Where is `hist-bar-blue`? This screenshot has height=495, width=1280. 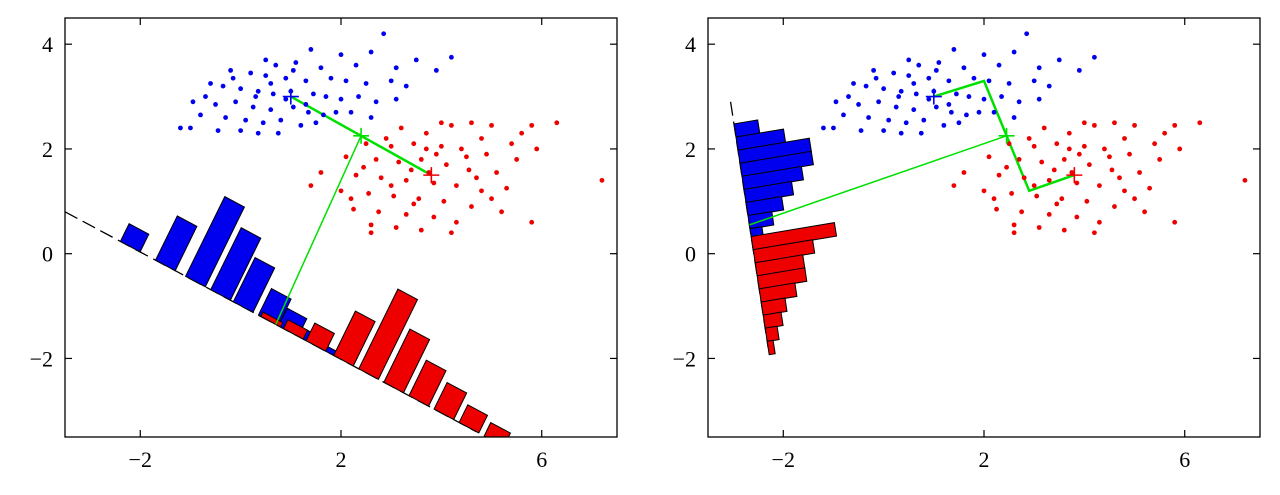 hist-bar-blue is located at coordinates (769, 192).